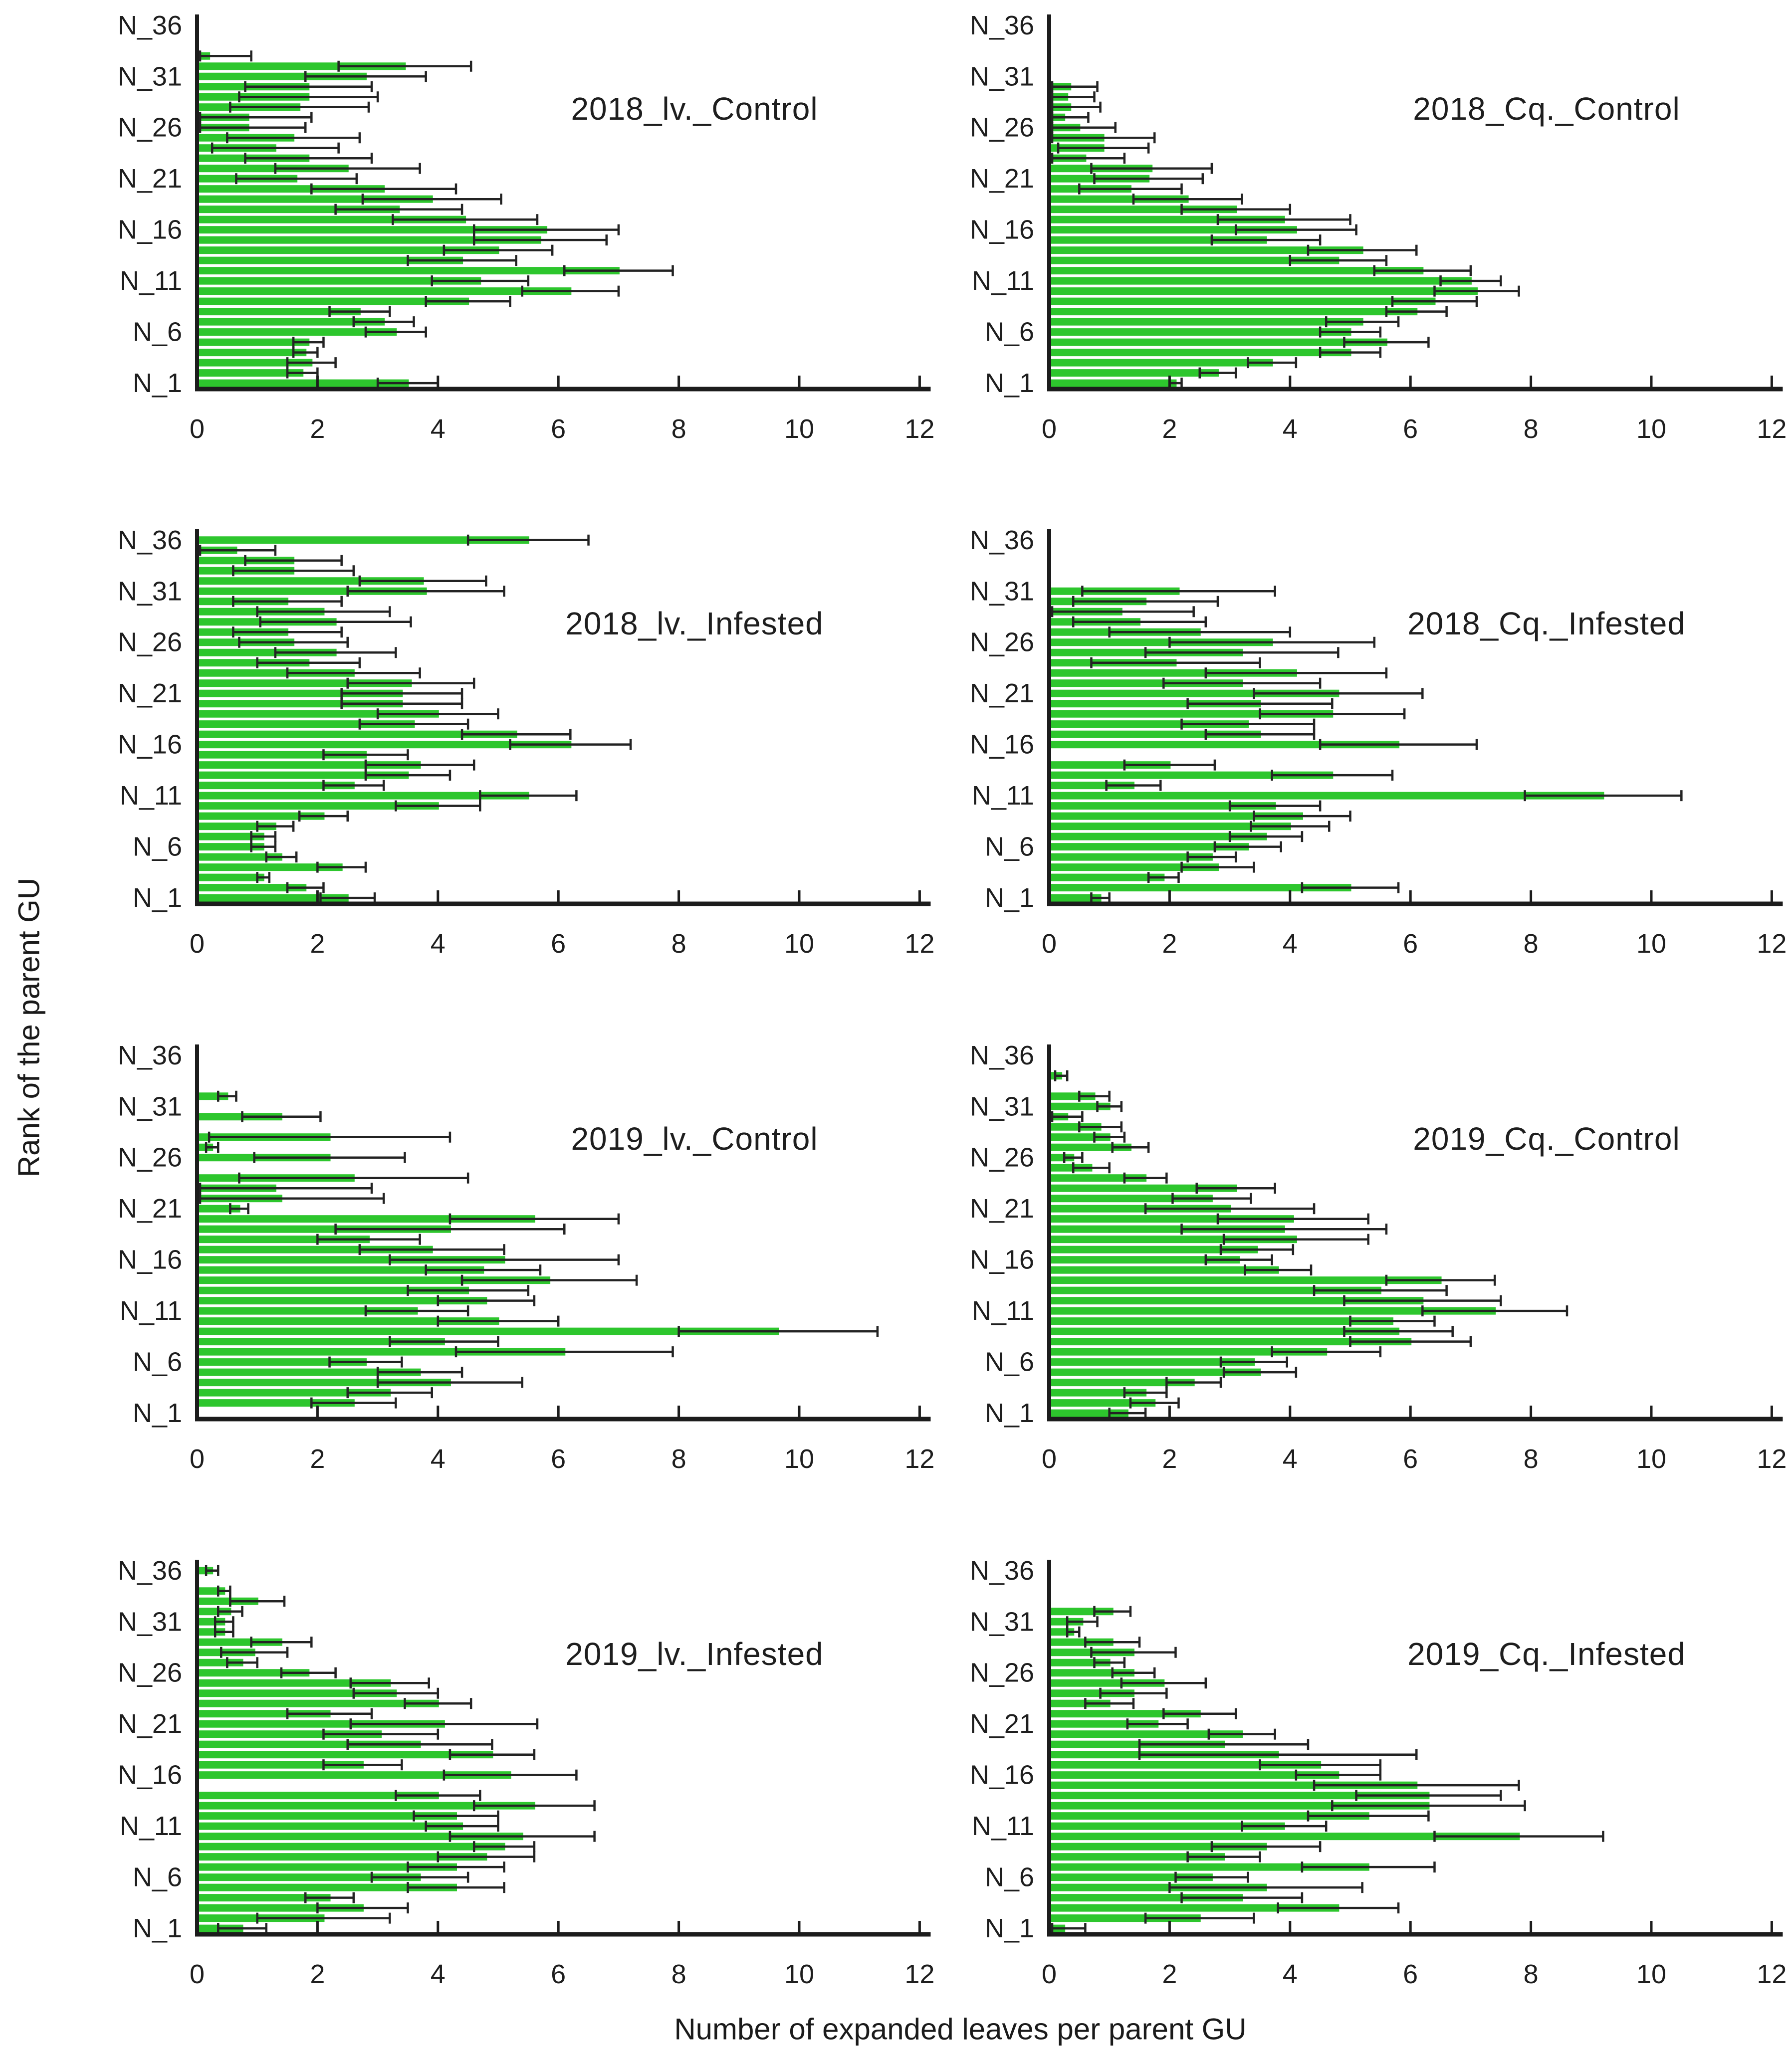 This screenshot has height=2066, width=1792. Describe the element at coordinates (438, 1974) in the screenshot. I see `x-tick-label-4: 4` at that location.